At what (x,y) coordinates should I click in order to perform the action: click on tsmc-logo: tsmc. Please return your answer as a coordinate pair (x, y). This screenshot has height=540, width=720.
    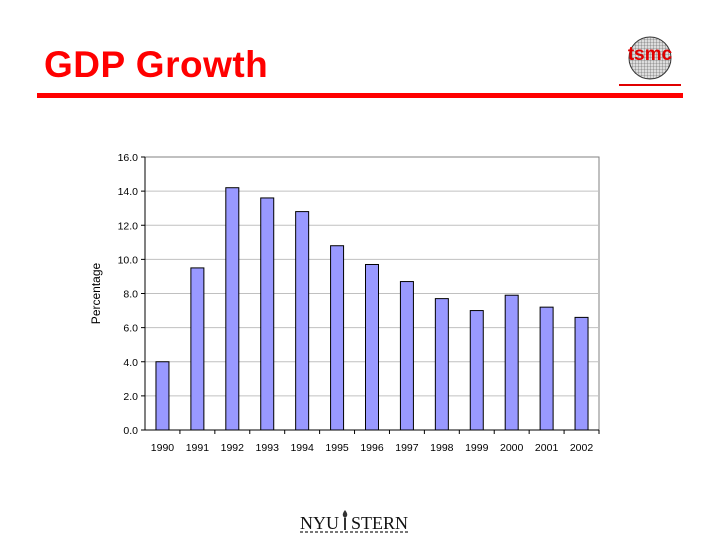
    Looking at the image, I should click on (650, 62).